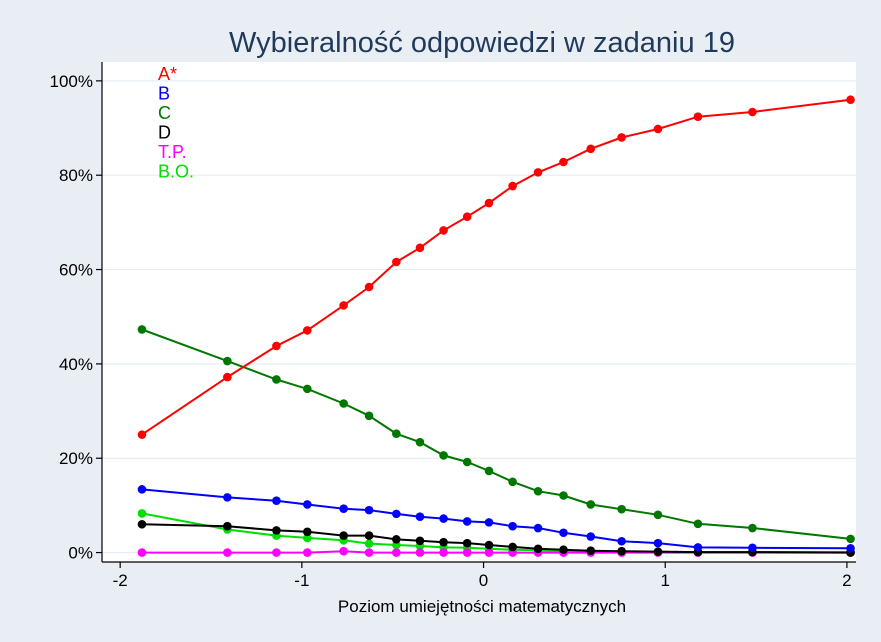  What do you see at coordinates (664, 580) in the screenshot?
I see `x-tick-label: 1` at bounding box center [664, 580].